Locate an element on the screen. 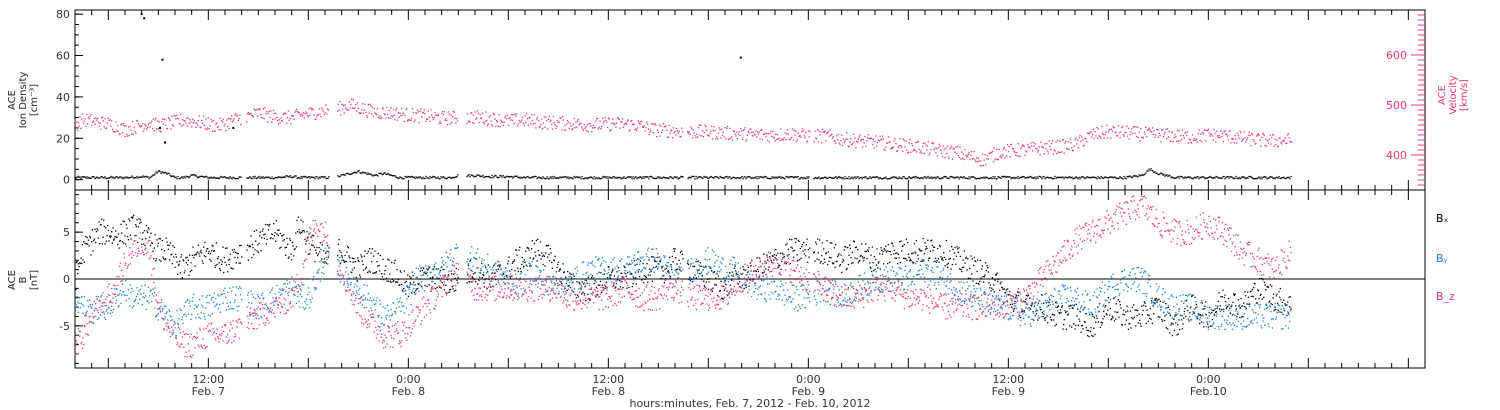  b-by-point is located at coordinates (103, 306).